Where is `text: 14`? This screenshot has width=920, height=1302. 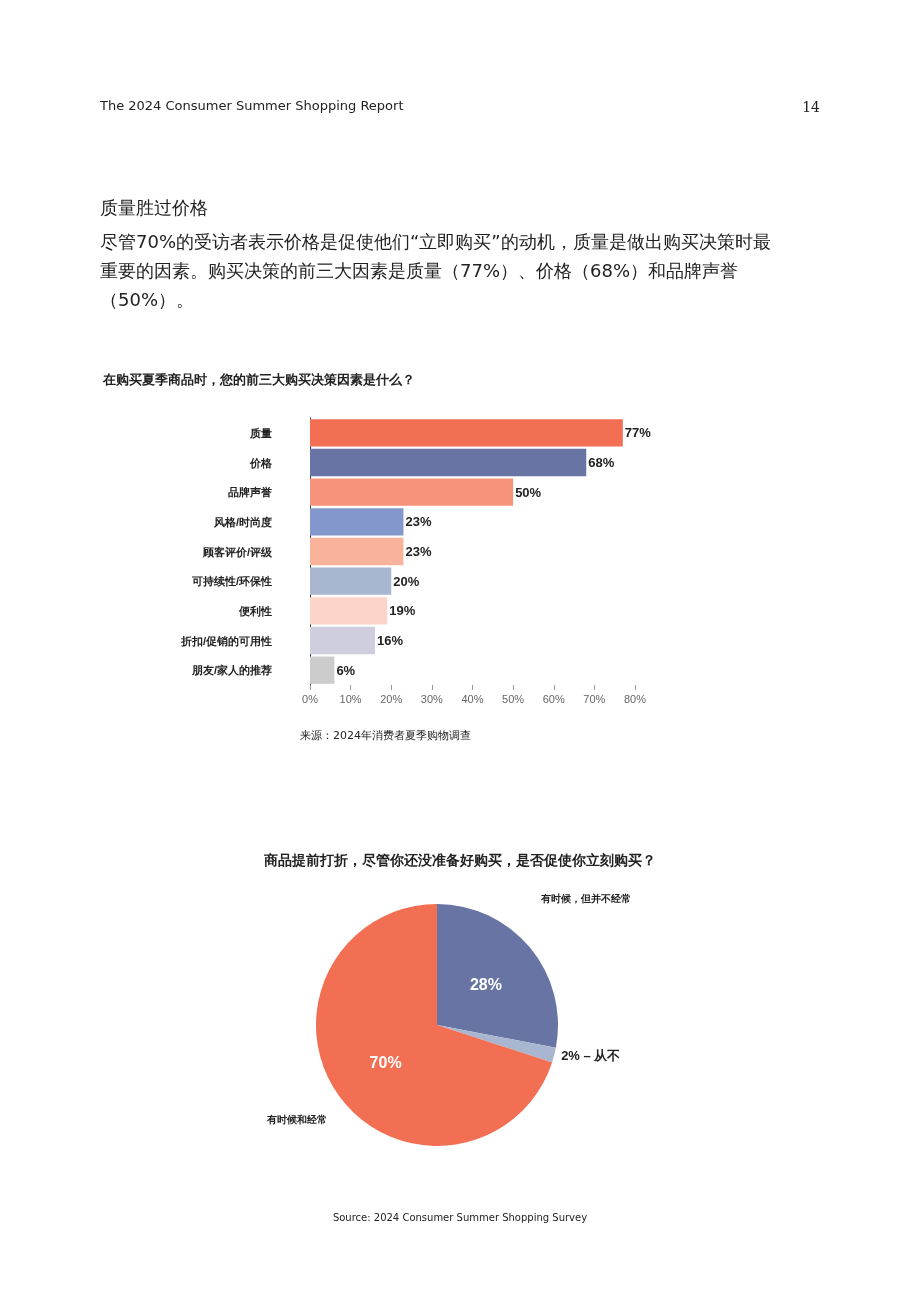 text: 14 is located at coordinates (810, 107).